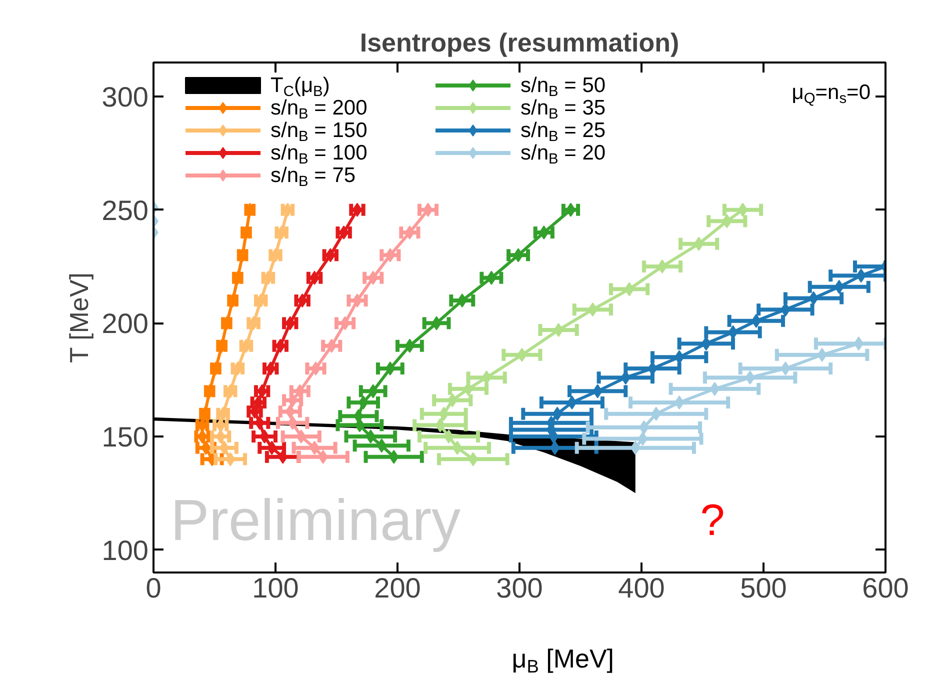 The width and height of the screenshot is (928, 681). I want to click on y-tick-label: 300, so click(125, 97).